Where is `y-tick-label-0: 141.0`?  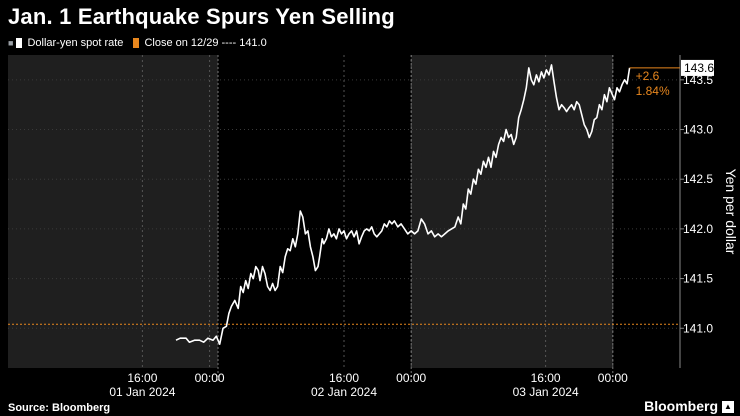 y-tick-label-0: 141.0 is located at coordinates (698, 328).